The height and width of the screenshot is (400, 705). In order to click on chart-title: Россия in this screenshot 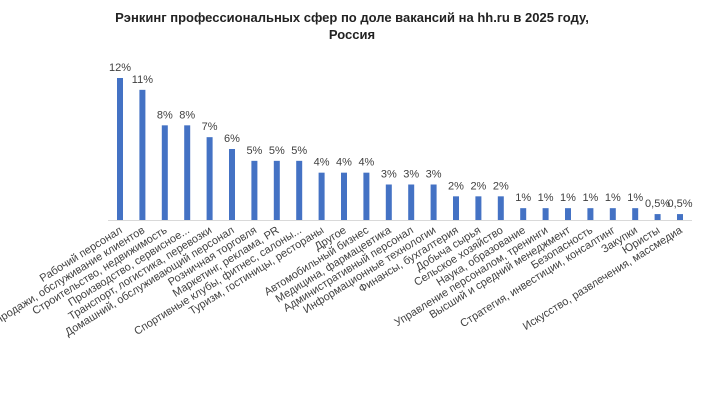, I will do `click(352, 34)`.